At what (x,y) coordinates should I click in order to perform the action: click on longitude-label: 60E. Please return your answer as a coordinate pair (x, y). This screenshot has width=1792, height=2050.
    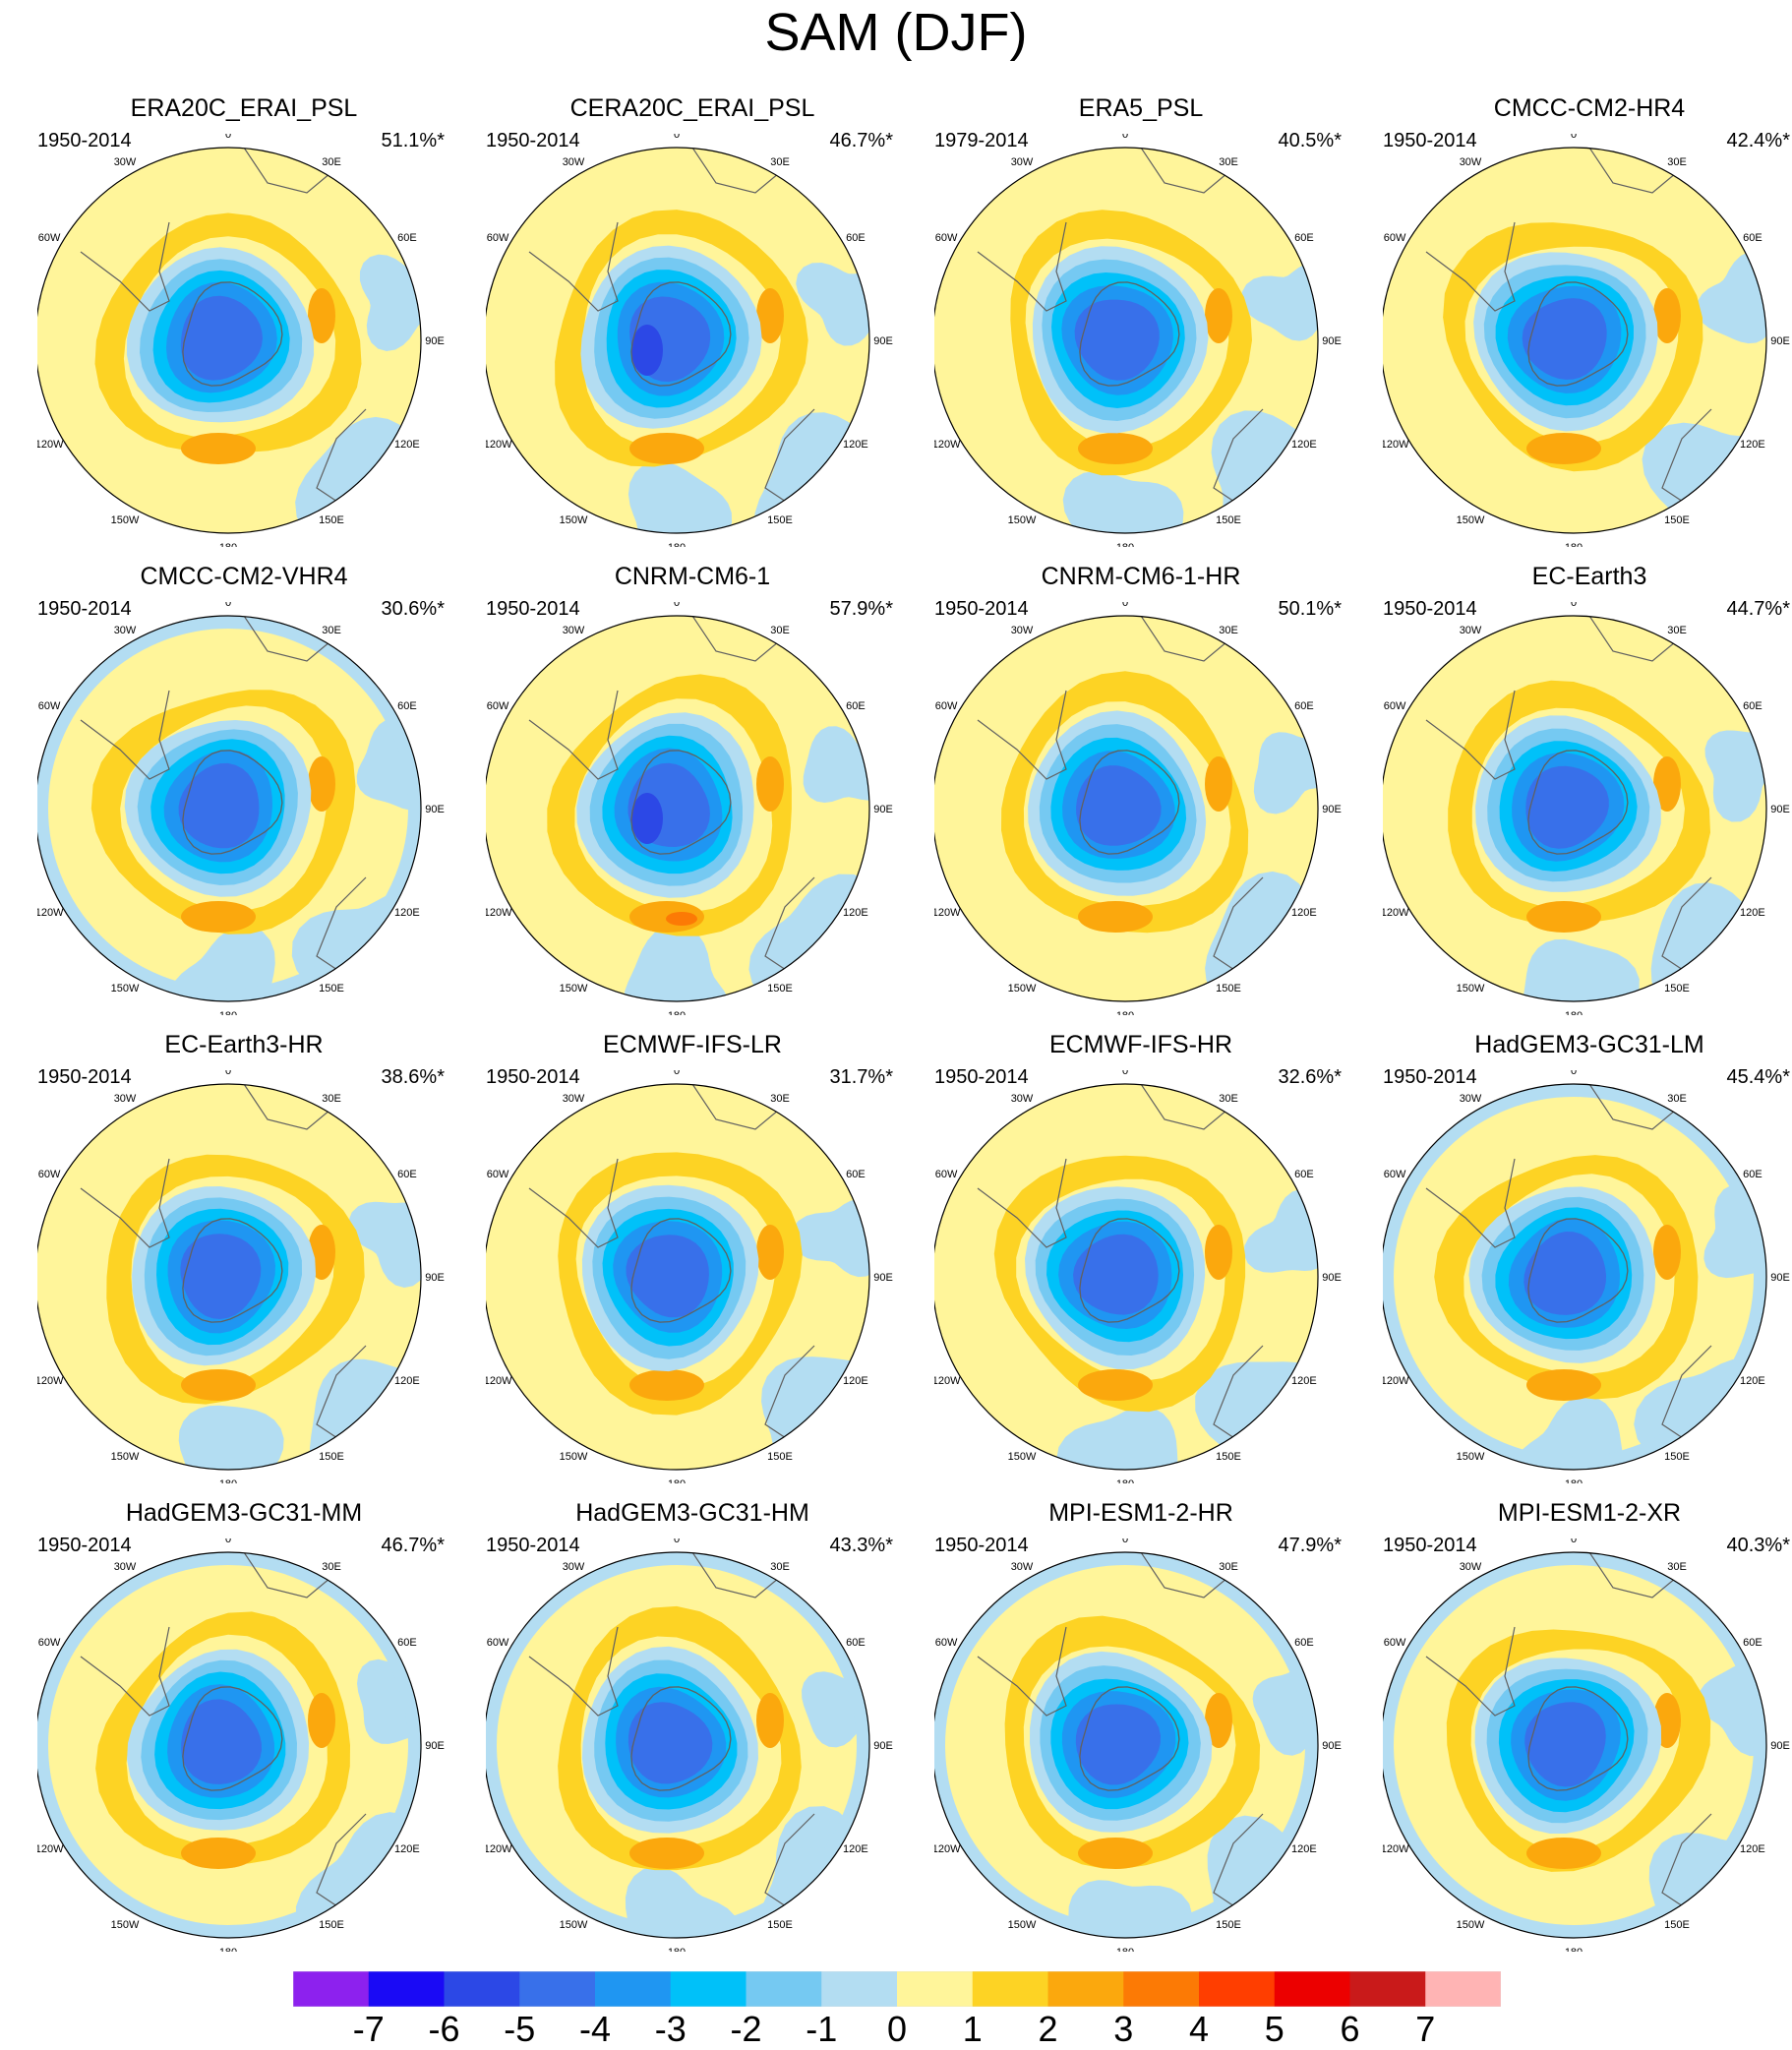
    Looking at the image, I should click on (1752, 238).